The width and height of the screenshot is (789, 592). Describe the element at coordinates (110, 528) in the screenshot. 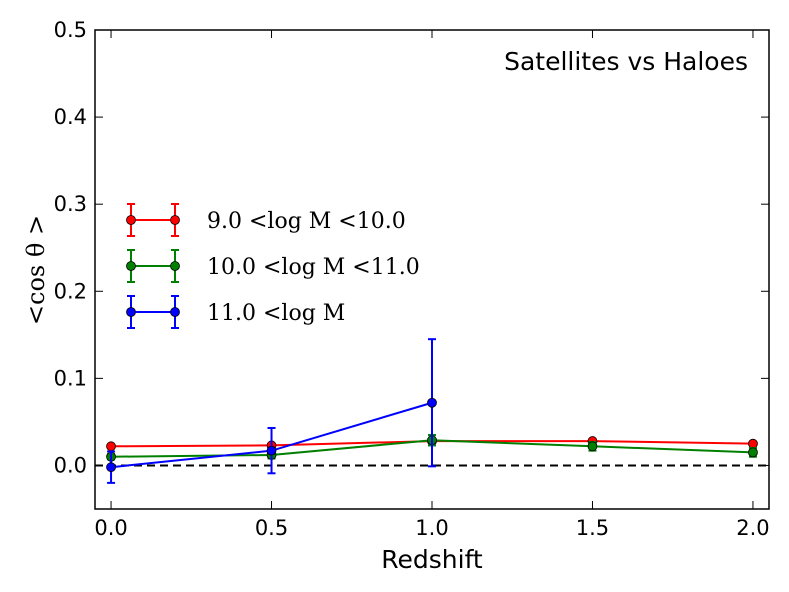

I see `x-tick-label: 0.0` at that location.